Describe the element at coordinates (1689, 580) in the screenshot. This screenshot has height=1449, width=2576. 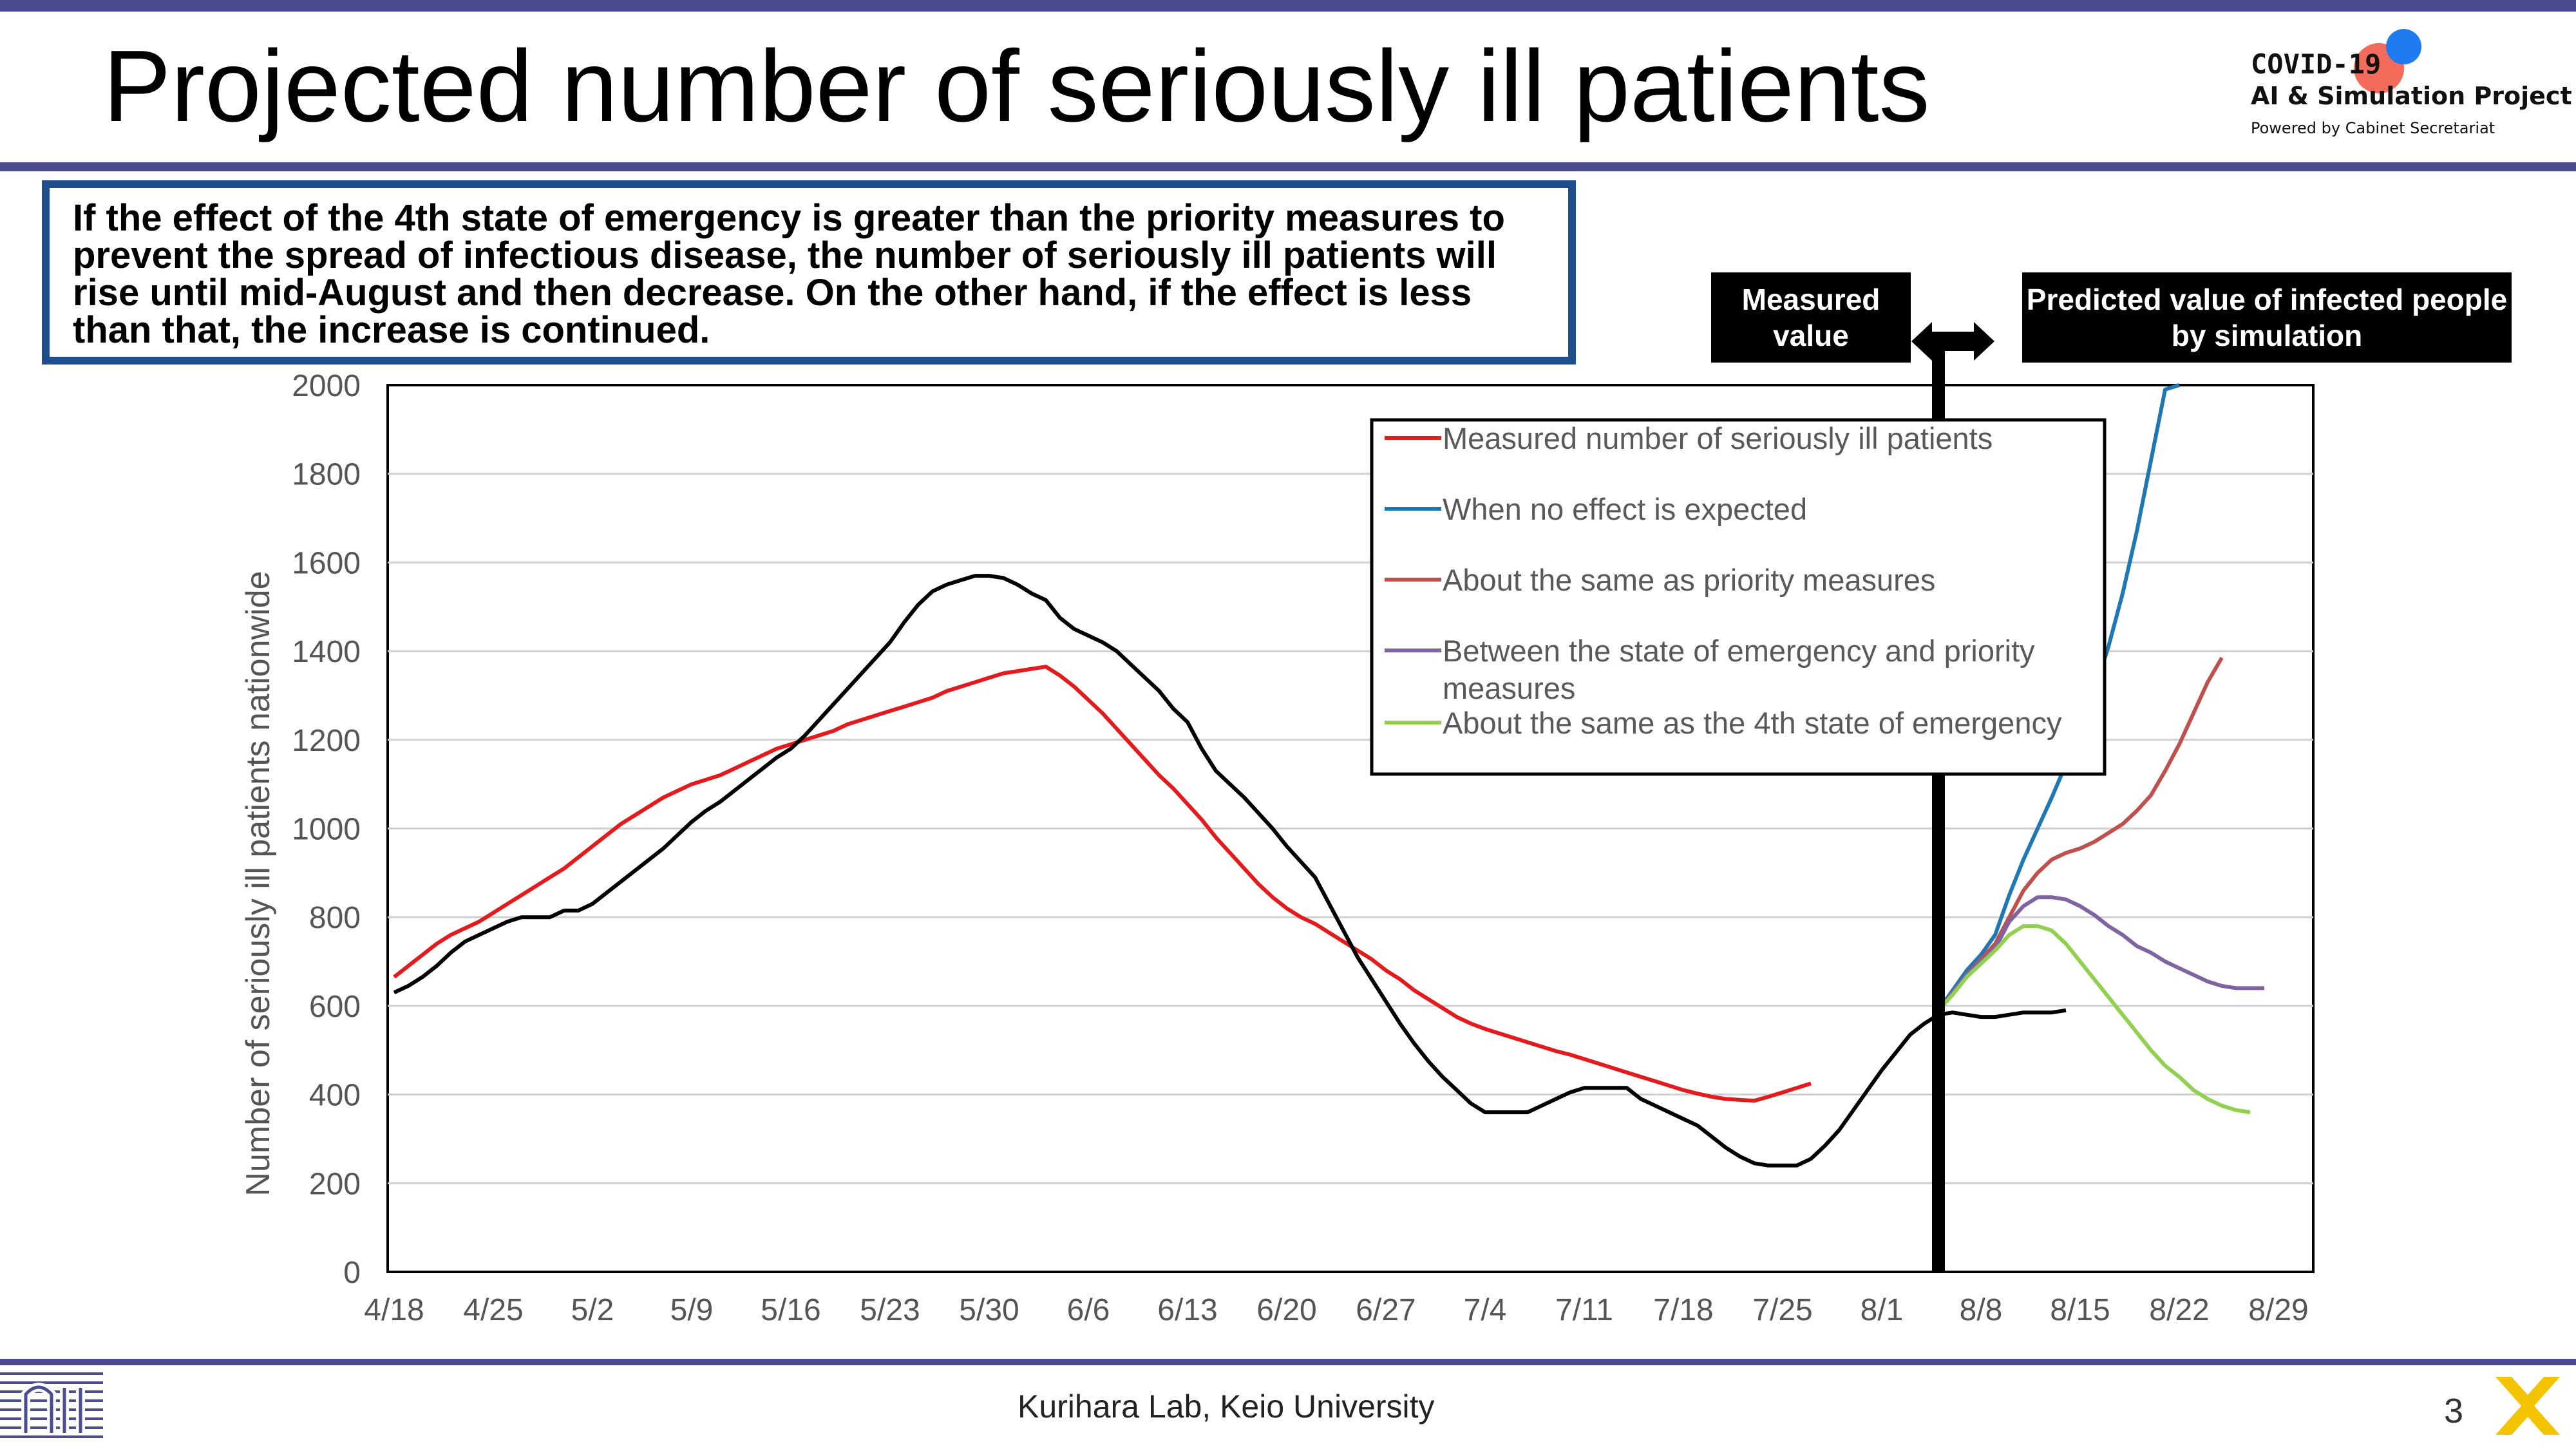
I see `legend-label: About the same as priority measures` at that location.